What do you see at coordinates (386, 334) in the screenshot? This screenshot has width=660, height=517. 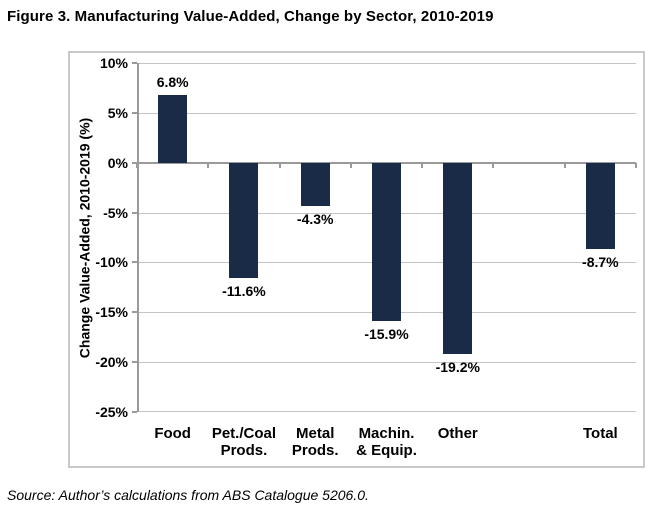 I see `bar-value-label: -15.9%` at bounding box center [386, 334].